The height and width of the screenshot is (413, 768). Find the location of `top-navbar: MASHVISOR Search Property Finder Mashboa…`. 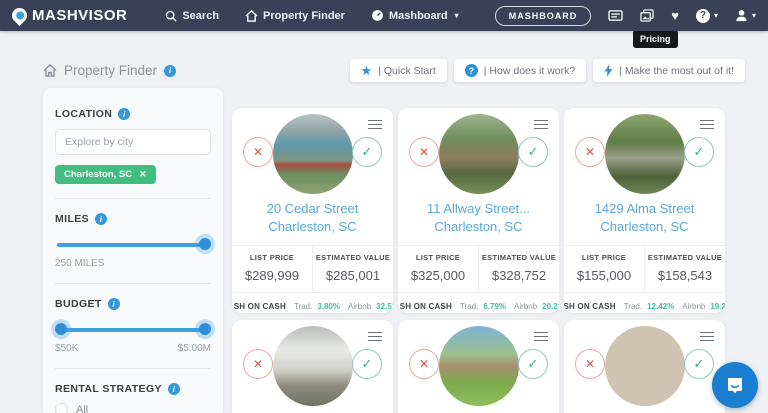

top-navbar: MASHVISOR Search Property Finder Mashboa… is located at coordinates (384, 15).